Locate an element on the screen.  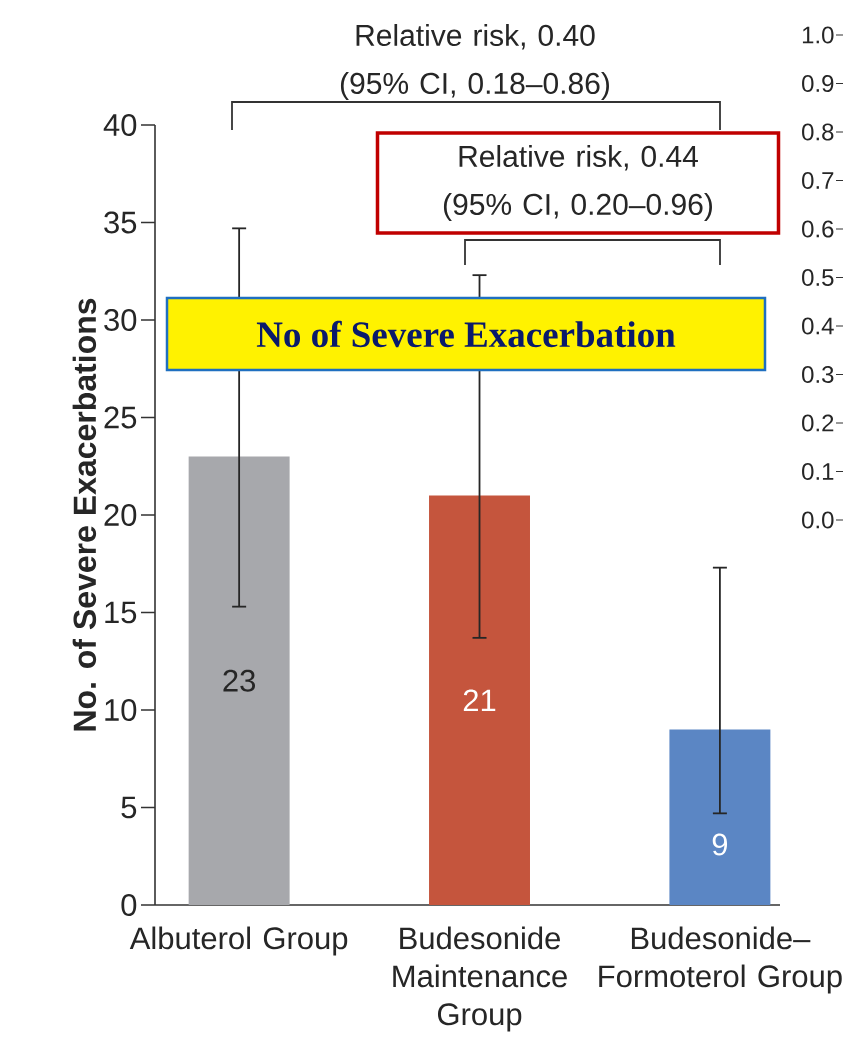
text: Relative risk, 0.40 (95% CI, 0.18–0.86) is located at coordinates (474, 62).